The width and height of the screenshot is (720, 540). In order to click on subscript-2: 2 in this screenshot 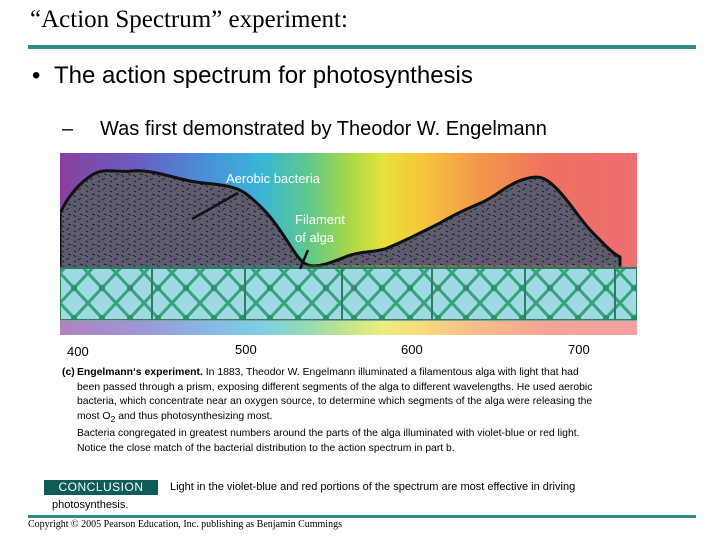, I will do `click(113, 419)`.